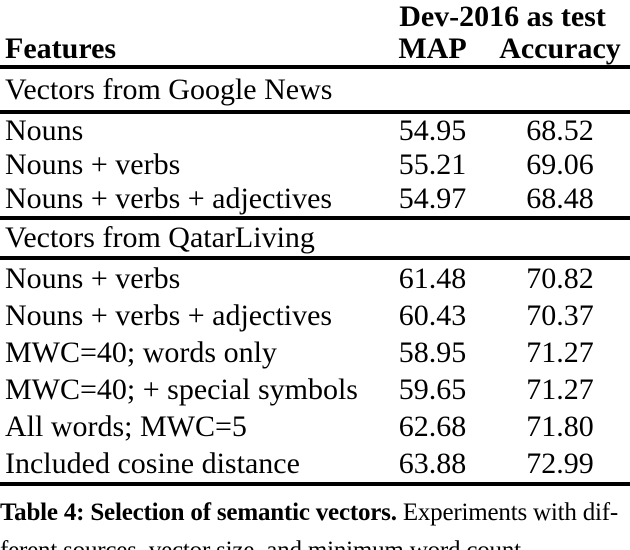 This screenshot has height=550, width=630. Describe the element at coordinates (560, 51) in the screenshot. I see `column-header-accuracy: Accuracy` at that location.